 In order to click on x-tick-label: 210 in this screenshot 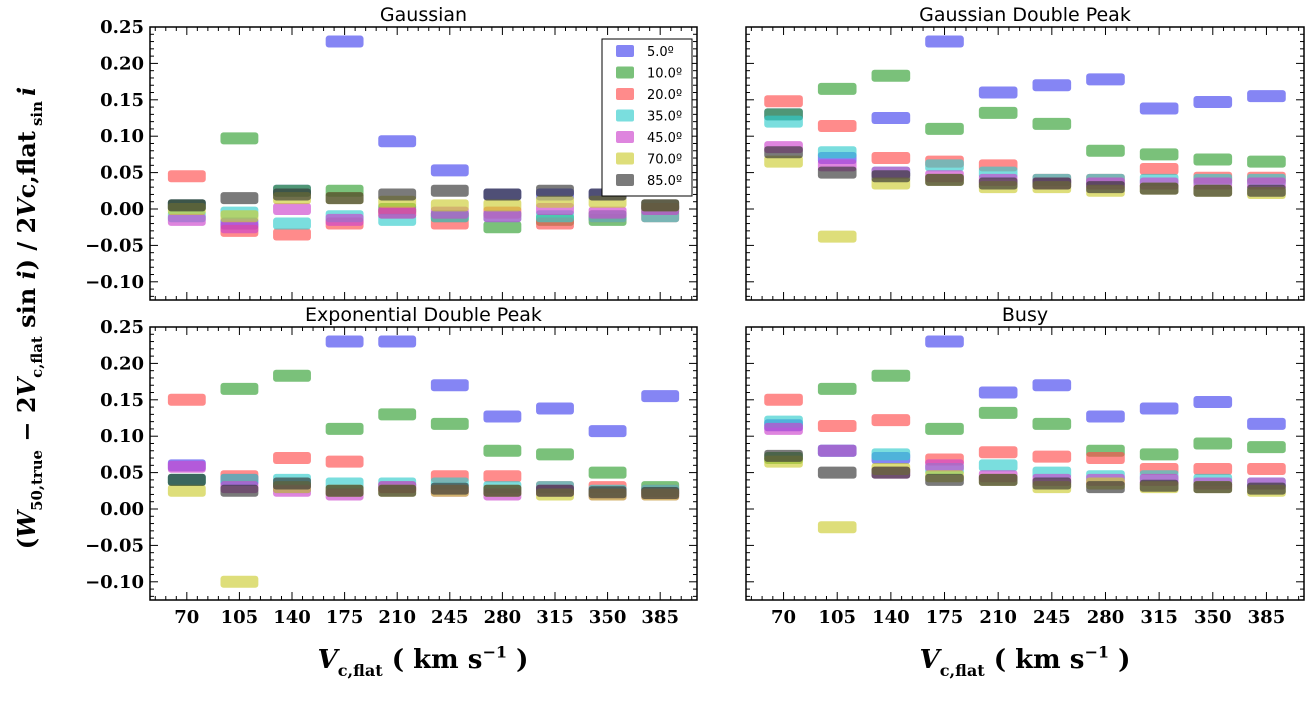, I will do `click(397, 617)`.